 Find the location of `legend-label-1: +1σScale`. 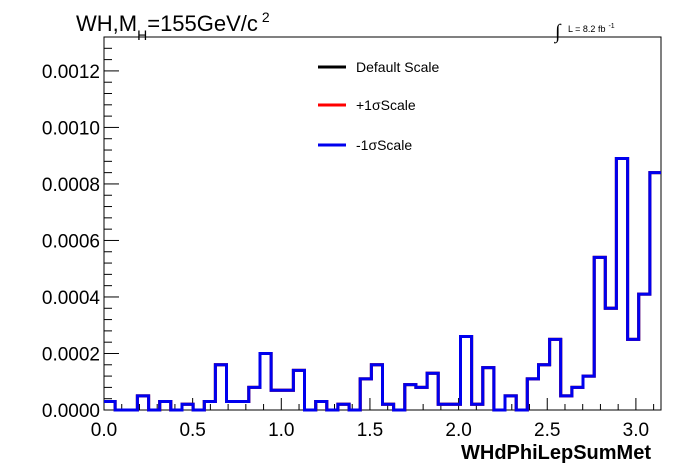

legend-label-1: +1σScale is located at coordinates (386, 105).